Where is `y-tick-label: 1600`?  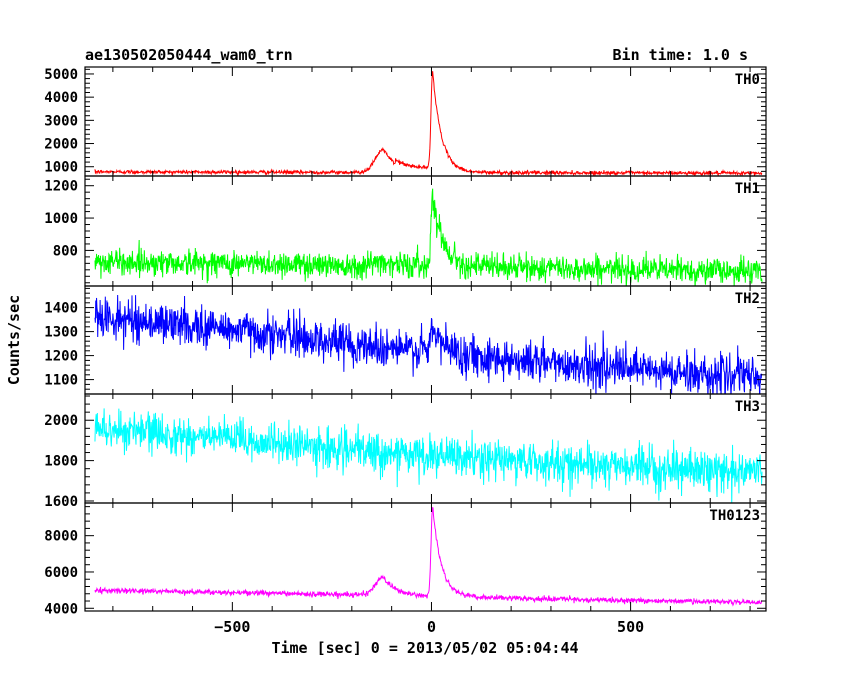 y-tick-label: 1600 is located at coordinates (61, 502).